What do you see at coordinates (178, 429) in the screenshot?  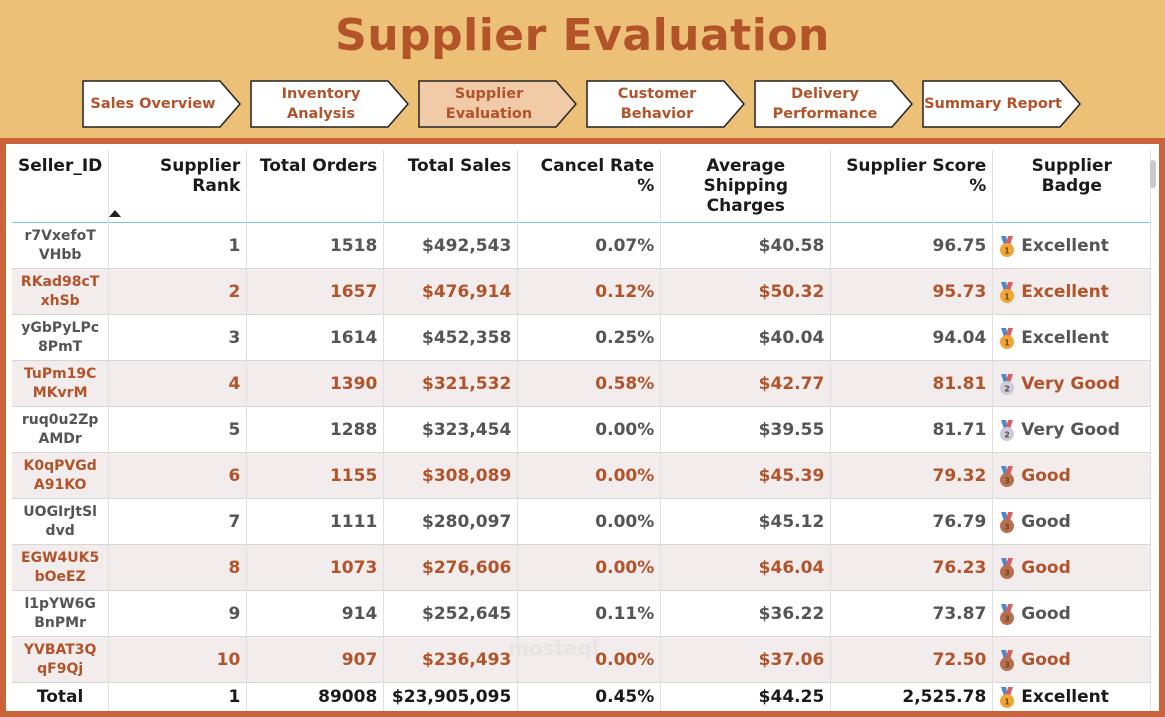 I see `cell-rank: 5` at bounding box center [178, 429].